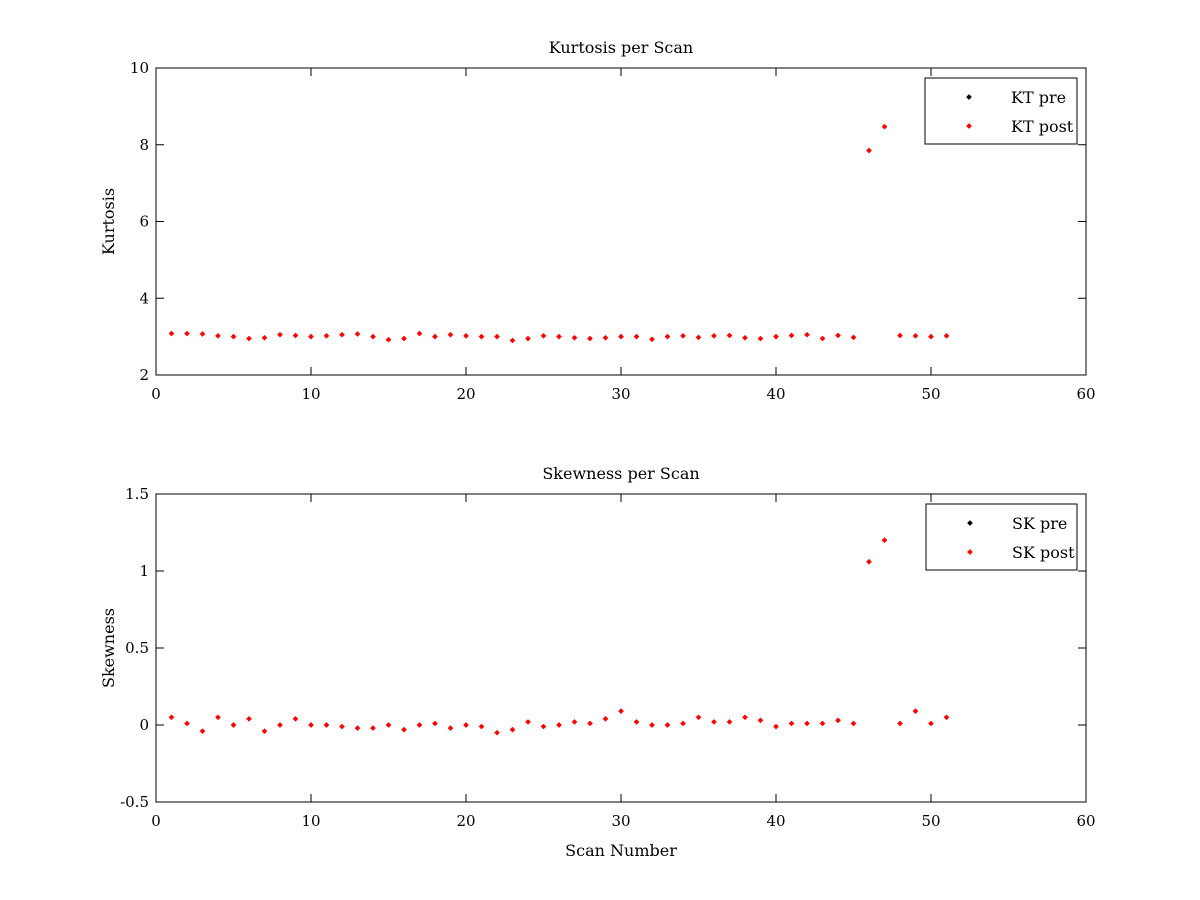 The height and width of the screenshot is (900, 1200). Describe the element at coordinates (620, 473) in the screenshot. I see `chart-title: Skewness per Scan` at that location.